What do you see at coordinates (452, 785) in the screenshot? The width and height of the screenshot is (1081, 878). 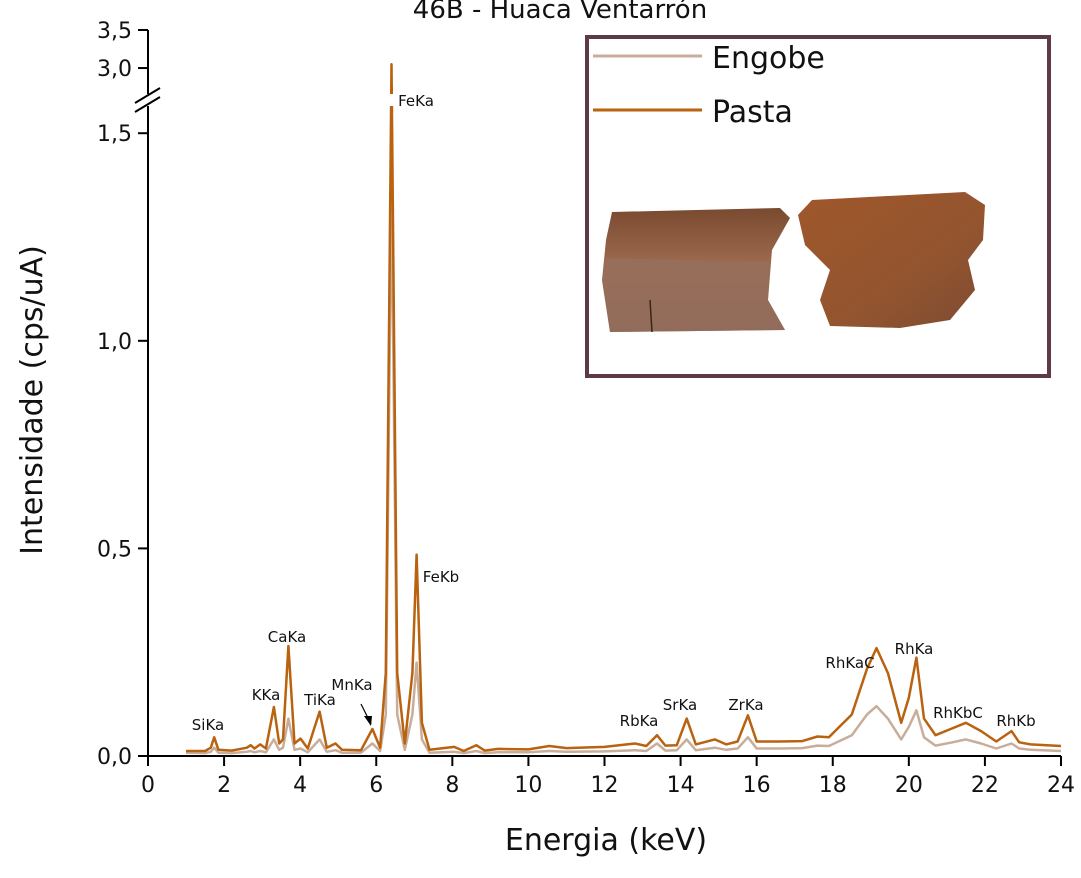 I see `x-tick-label: 8` at bounding box center [452, 785].